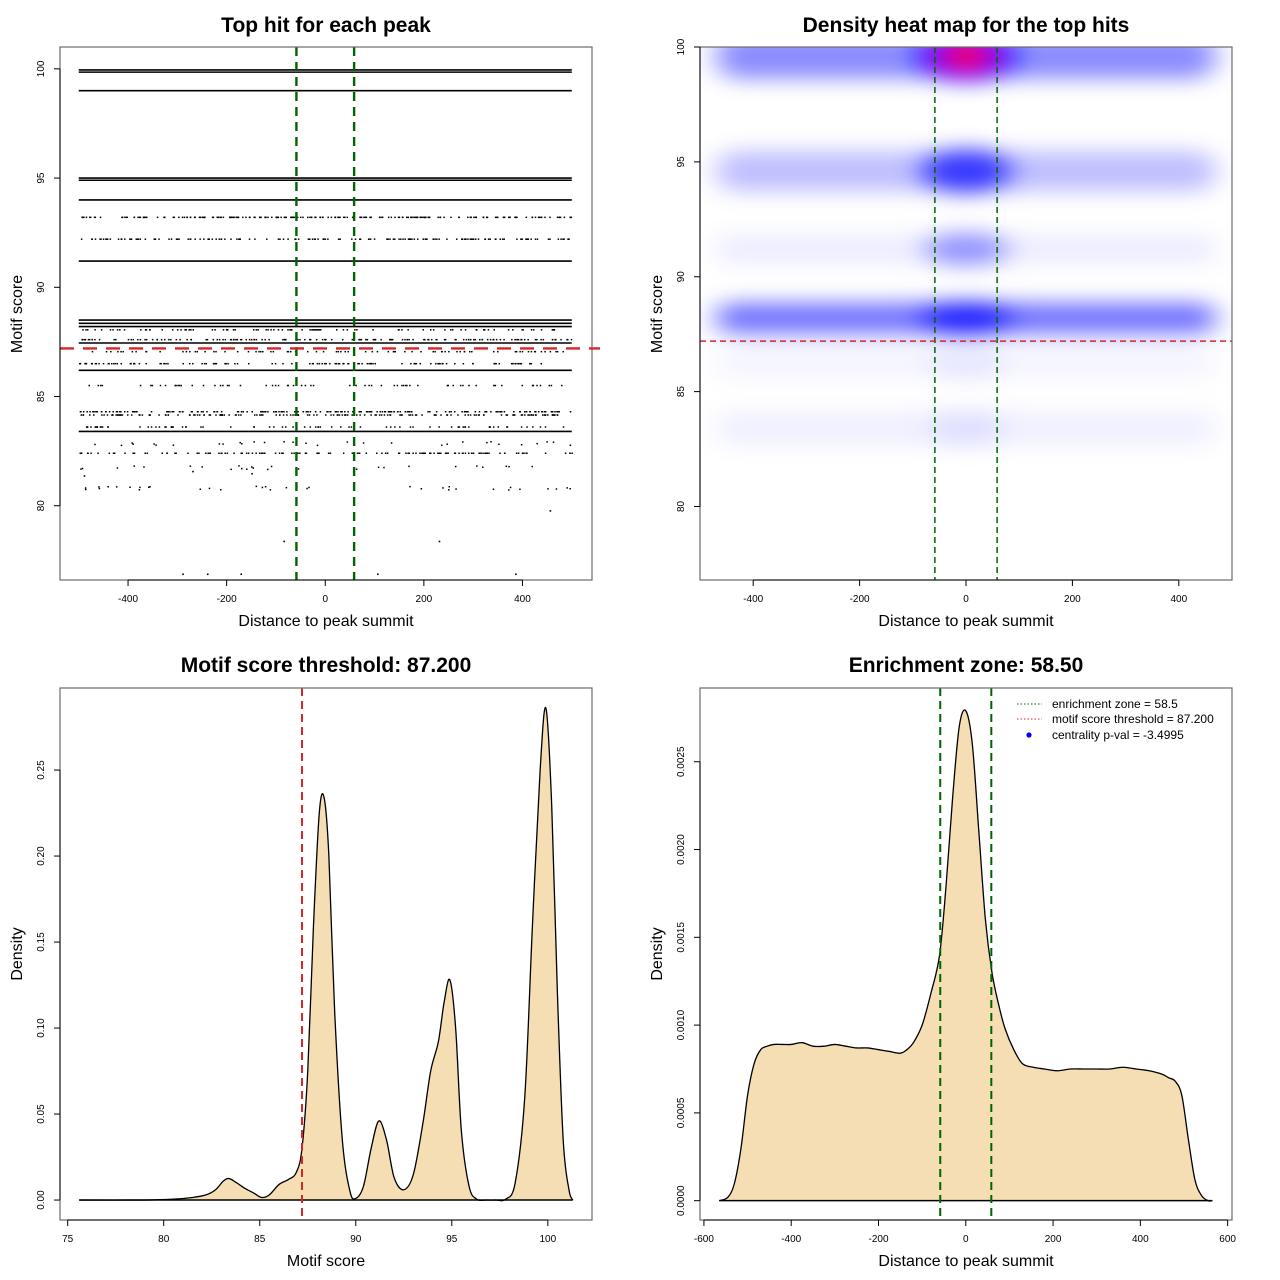 The image size is (1280, 1280). I want to click on y-tick-label: 90, so click(681, 277).